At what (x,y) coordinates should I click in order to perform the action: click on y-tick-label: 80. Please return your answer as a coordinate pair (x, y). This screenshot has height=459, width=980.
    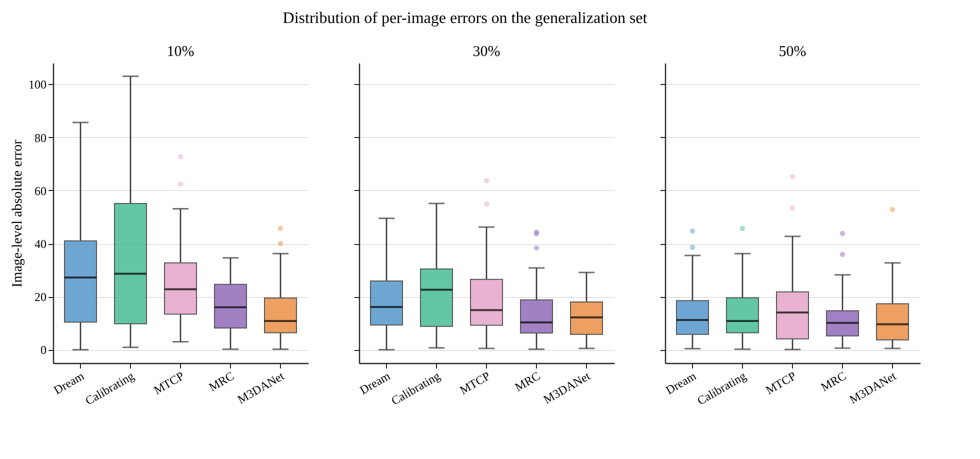
    Looking at the image, I should click on (40, 137).